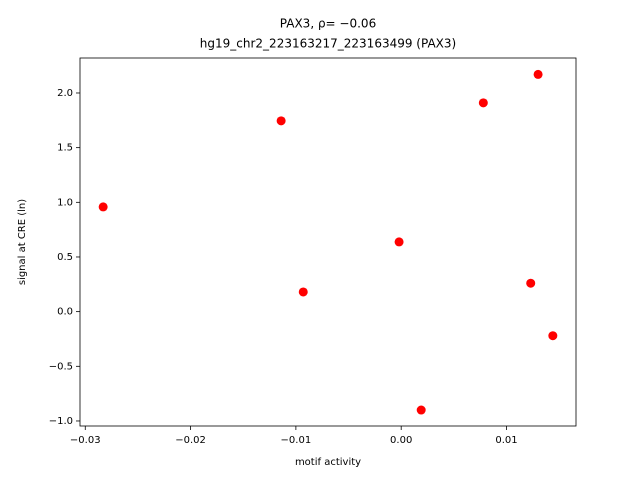 The height and width of the screenshot is (480, 640). What do you see at coordinates (65, 257) in the screenshot?
I see `y-tick-label: 0.5` at bounding box center [65, 257].